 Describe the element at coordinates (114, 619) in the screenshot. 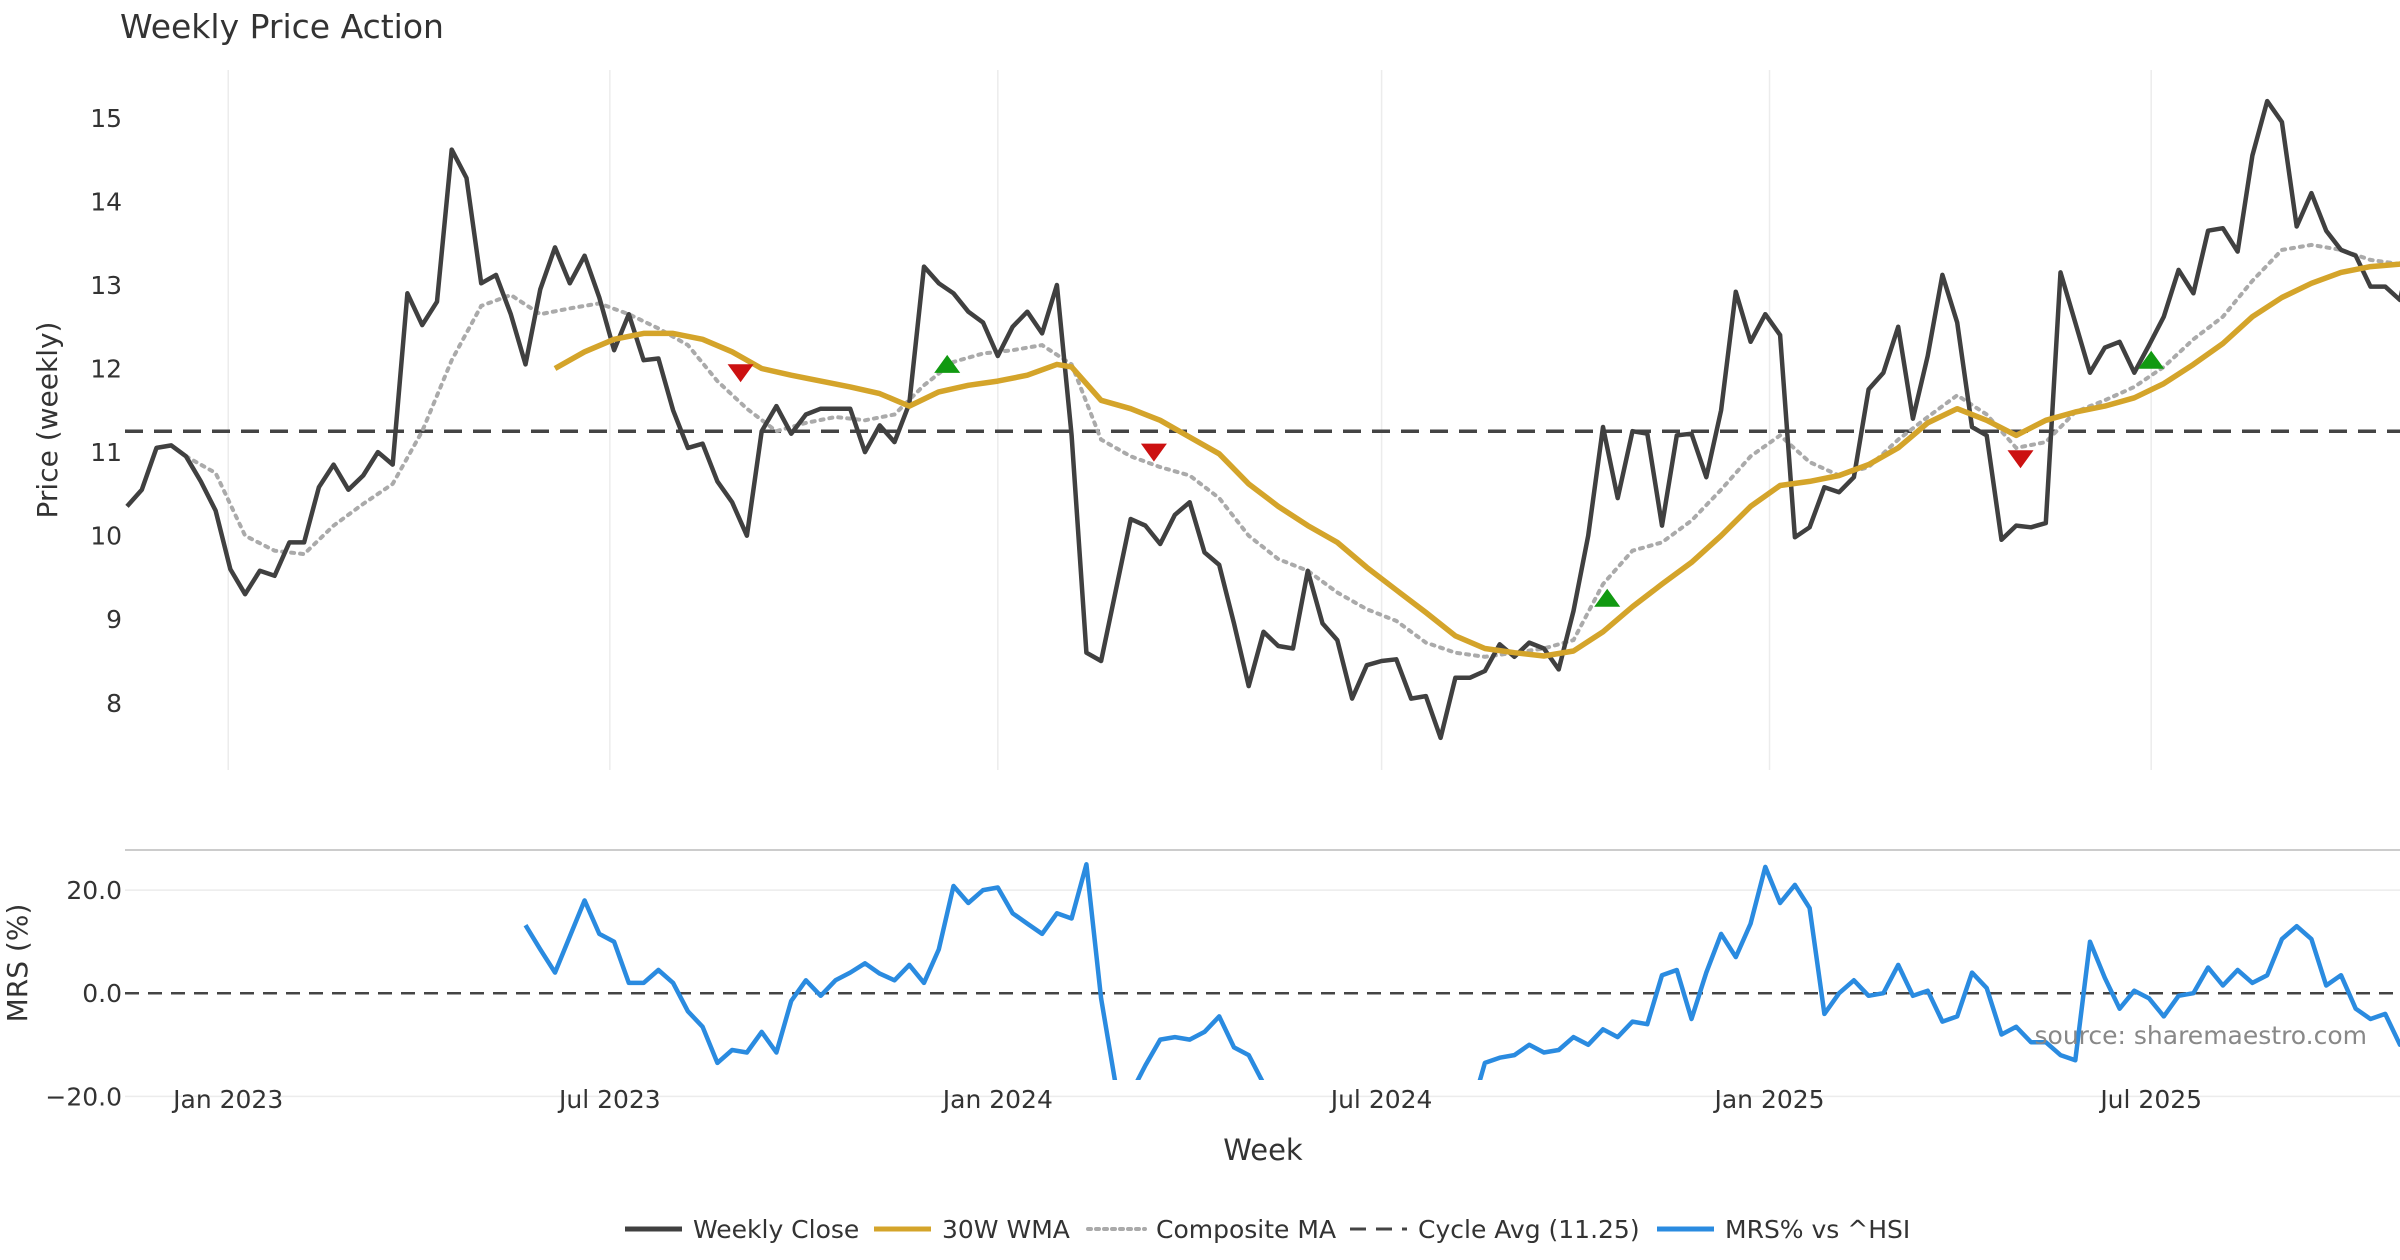

I see `y-tick-label: 9` at that location.